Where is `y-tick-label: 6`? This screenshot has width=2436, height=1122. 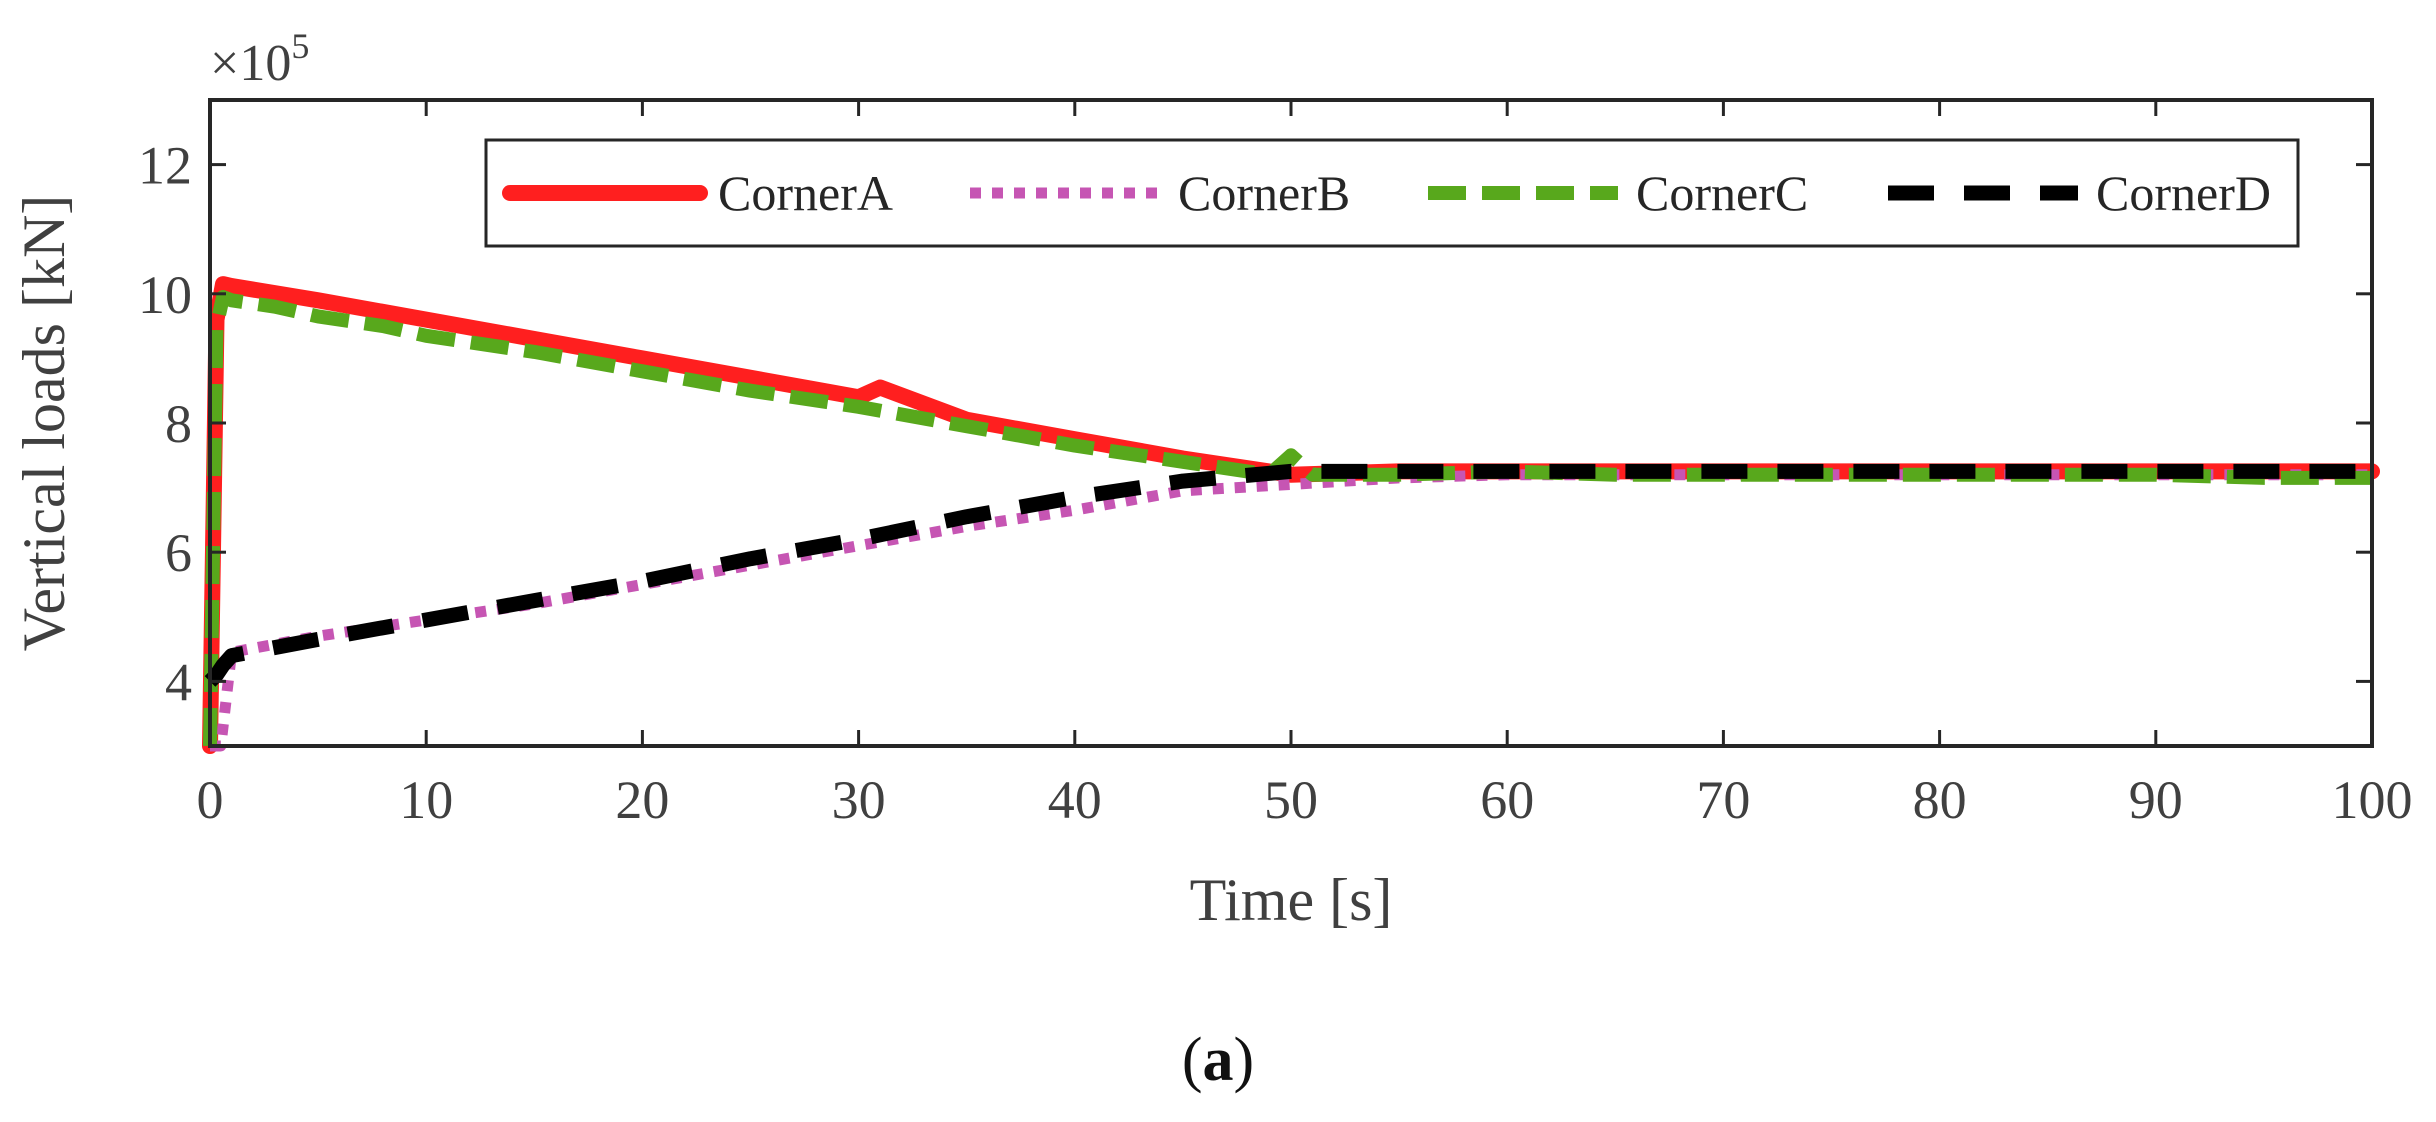
y-tick-label: 6 is located at coordinates (178, 553).